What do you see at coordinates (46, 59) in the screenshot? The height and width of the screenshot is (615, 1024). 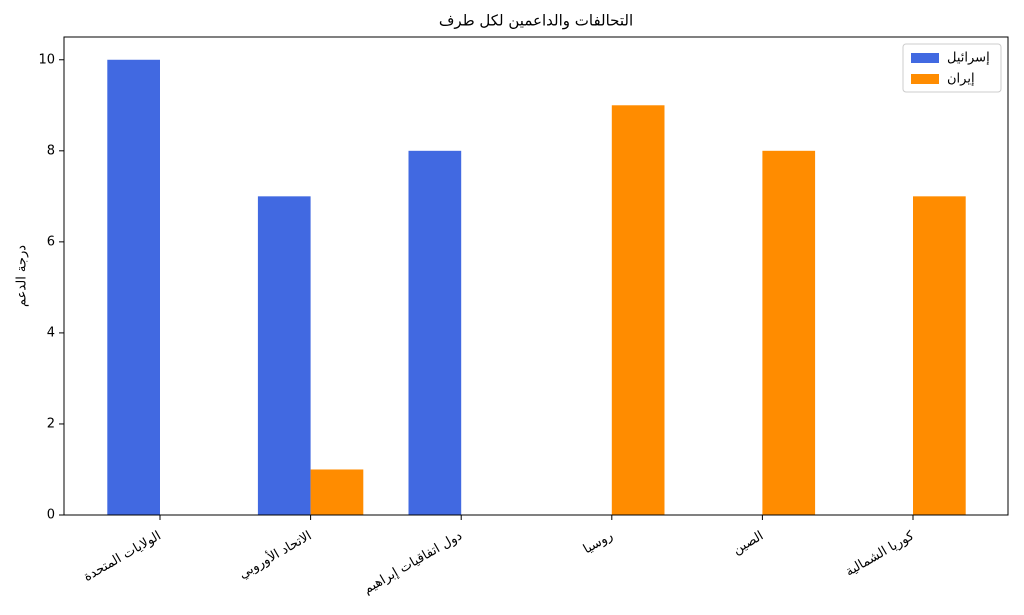 I see `y-tick-label: 10` at bounding box center [46, 59].